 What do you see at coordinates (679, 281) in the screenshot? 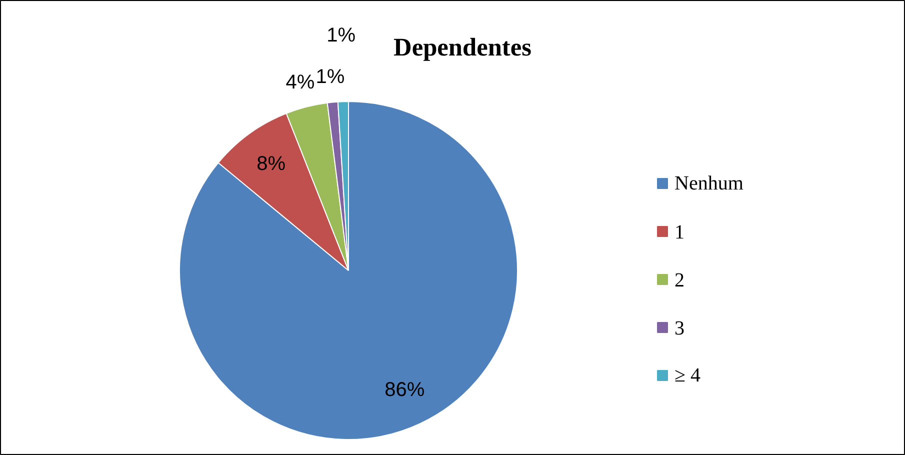
I see `legend-label: 2` at bounding box center [679, 281].